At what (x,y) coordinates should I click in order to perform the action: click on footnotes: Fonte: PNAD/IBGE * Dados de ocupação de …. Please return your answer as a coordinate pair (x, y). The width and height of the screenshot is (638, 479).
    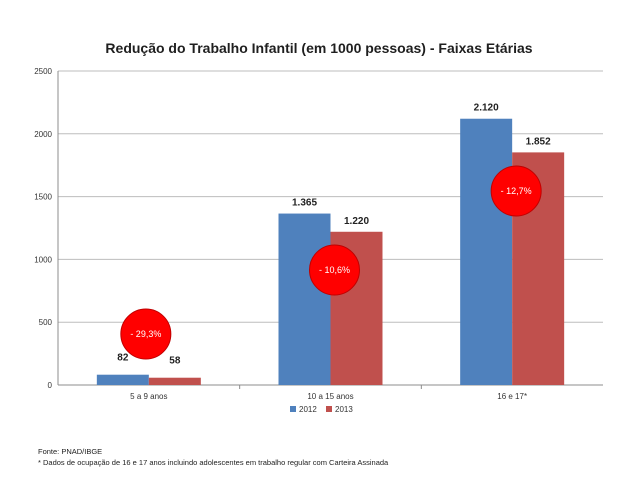
    Looking at the image, I should click on (213, 457).